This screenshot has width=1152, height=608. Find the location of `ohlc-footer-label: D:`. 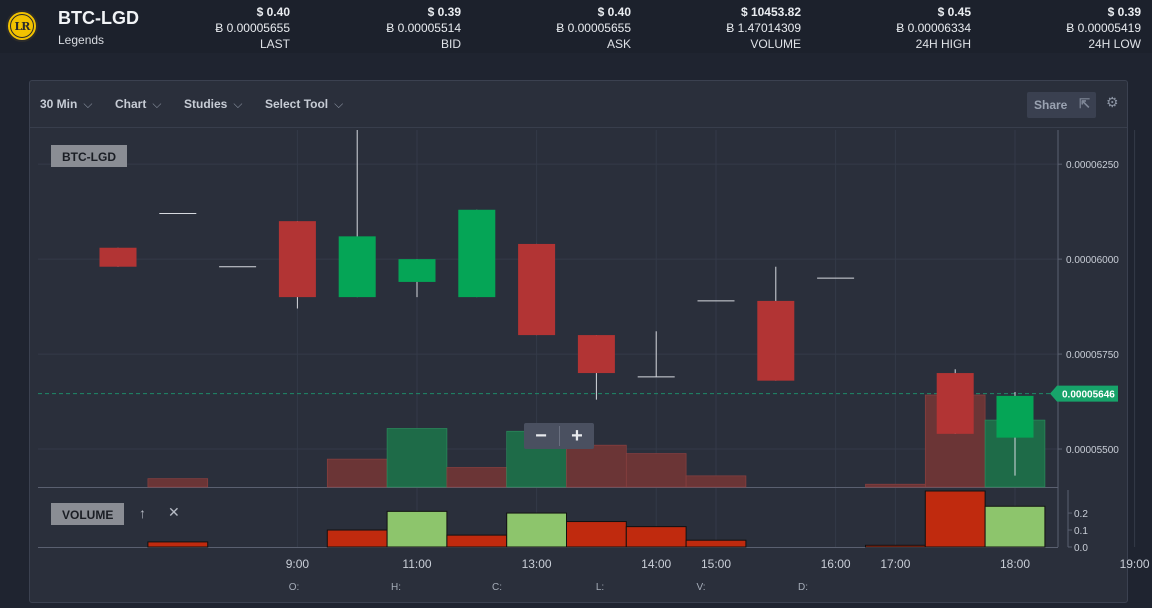

ohlc-footer-label: D: is located at coordinates (803, 587).